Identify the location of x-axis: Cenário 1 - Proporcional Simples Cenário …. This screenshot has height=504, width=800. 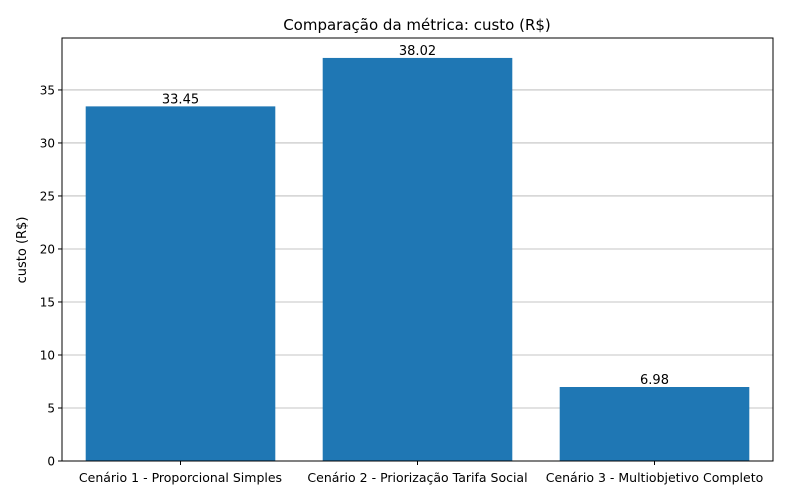
(421, 473).